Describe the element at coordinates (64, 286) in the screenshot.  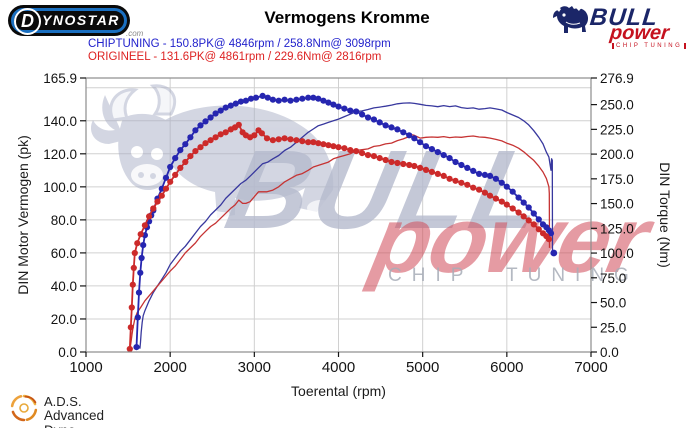
I see `y-left-tick-label: 40.0` at that location.